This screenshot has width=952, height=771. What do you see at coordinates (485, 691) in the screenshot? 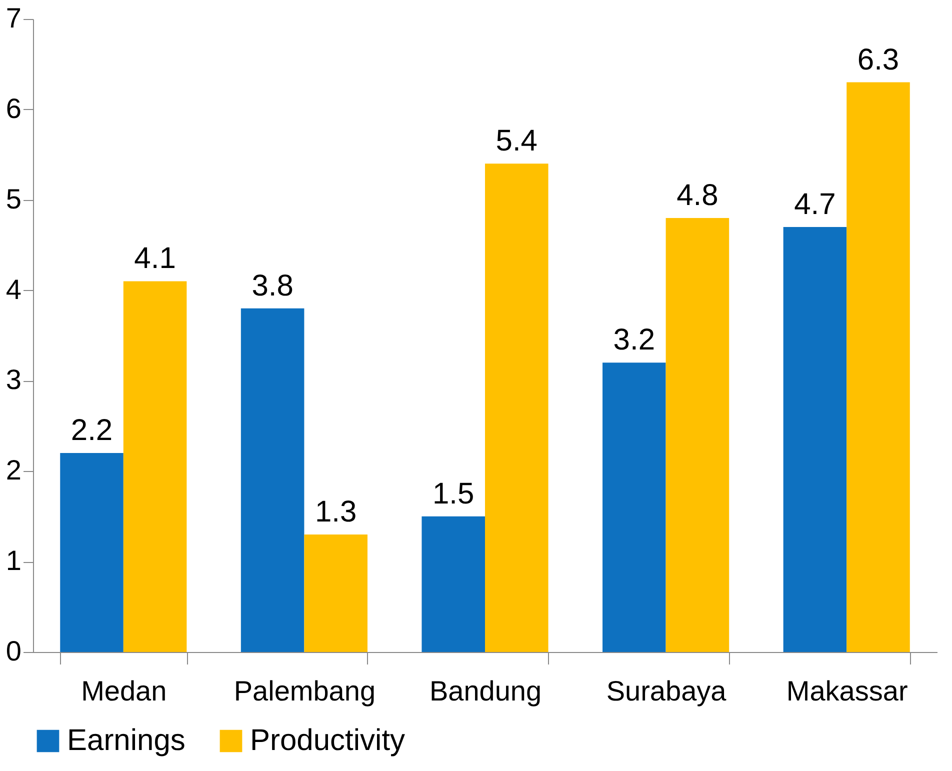
I see `x-tick-label: Bandung` at bounding box center [485, 691].